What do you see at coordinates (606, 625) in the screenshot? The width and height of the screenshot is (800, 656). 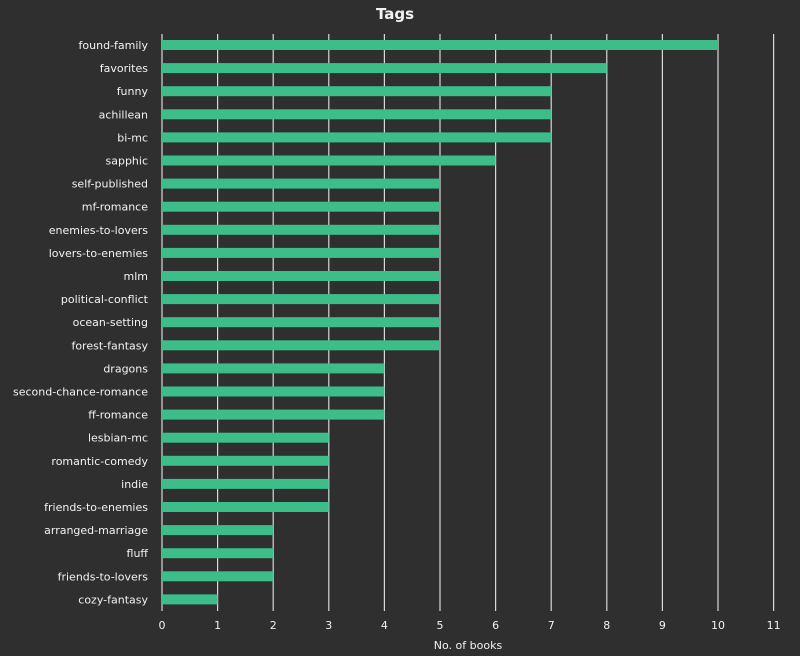 I see `x-tick-label: 8` at bounding box center [606, 625].